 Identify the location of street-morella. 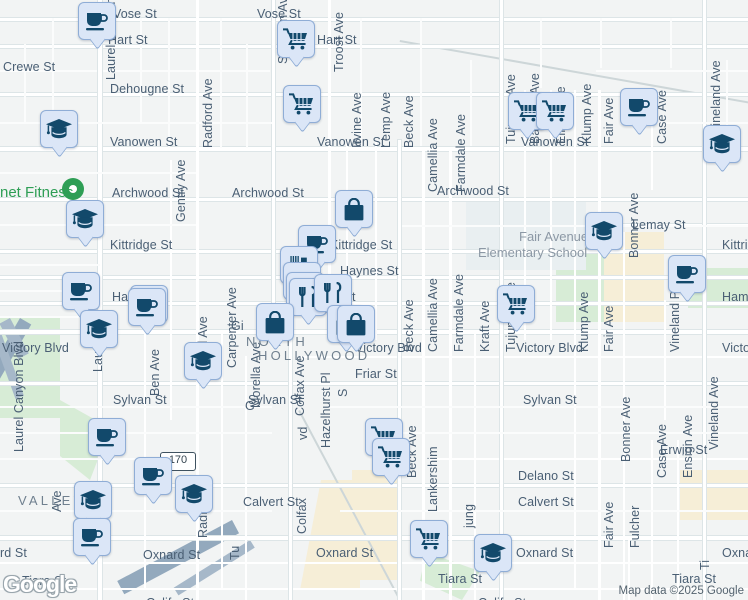
(246, 478).